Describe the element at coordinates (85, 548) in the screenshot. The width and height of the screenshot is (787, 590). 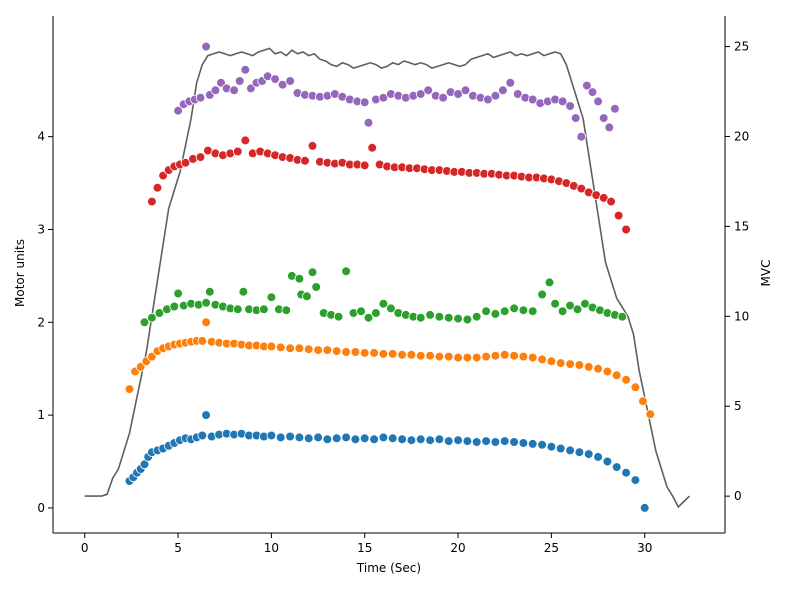
I see `x-tick-label: 0` at that location.